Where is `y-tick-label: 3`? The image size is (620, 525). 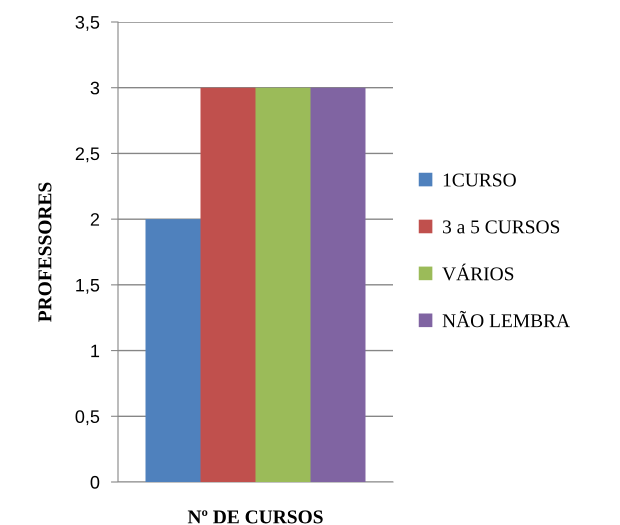
y-tick-label: 3 is located at coordinates (95, 88).